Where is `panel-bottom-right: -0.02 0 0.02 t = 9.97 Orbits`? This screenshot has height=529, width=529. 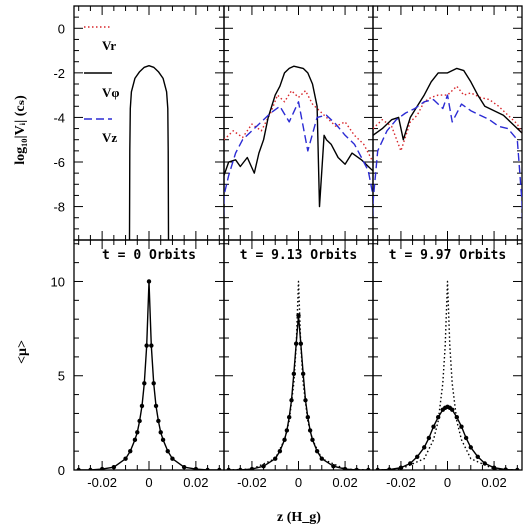
panel-bottom-right: -0.02 0 0.02 t = 9.97 Orbits is located at coordinates (447, 365).